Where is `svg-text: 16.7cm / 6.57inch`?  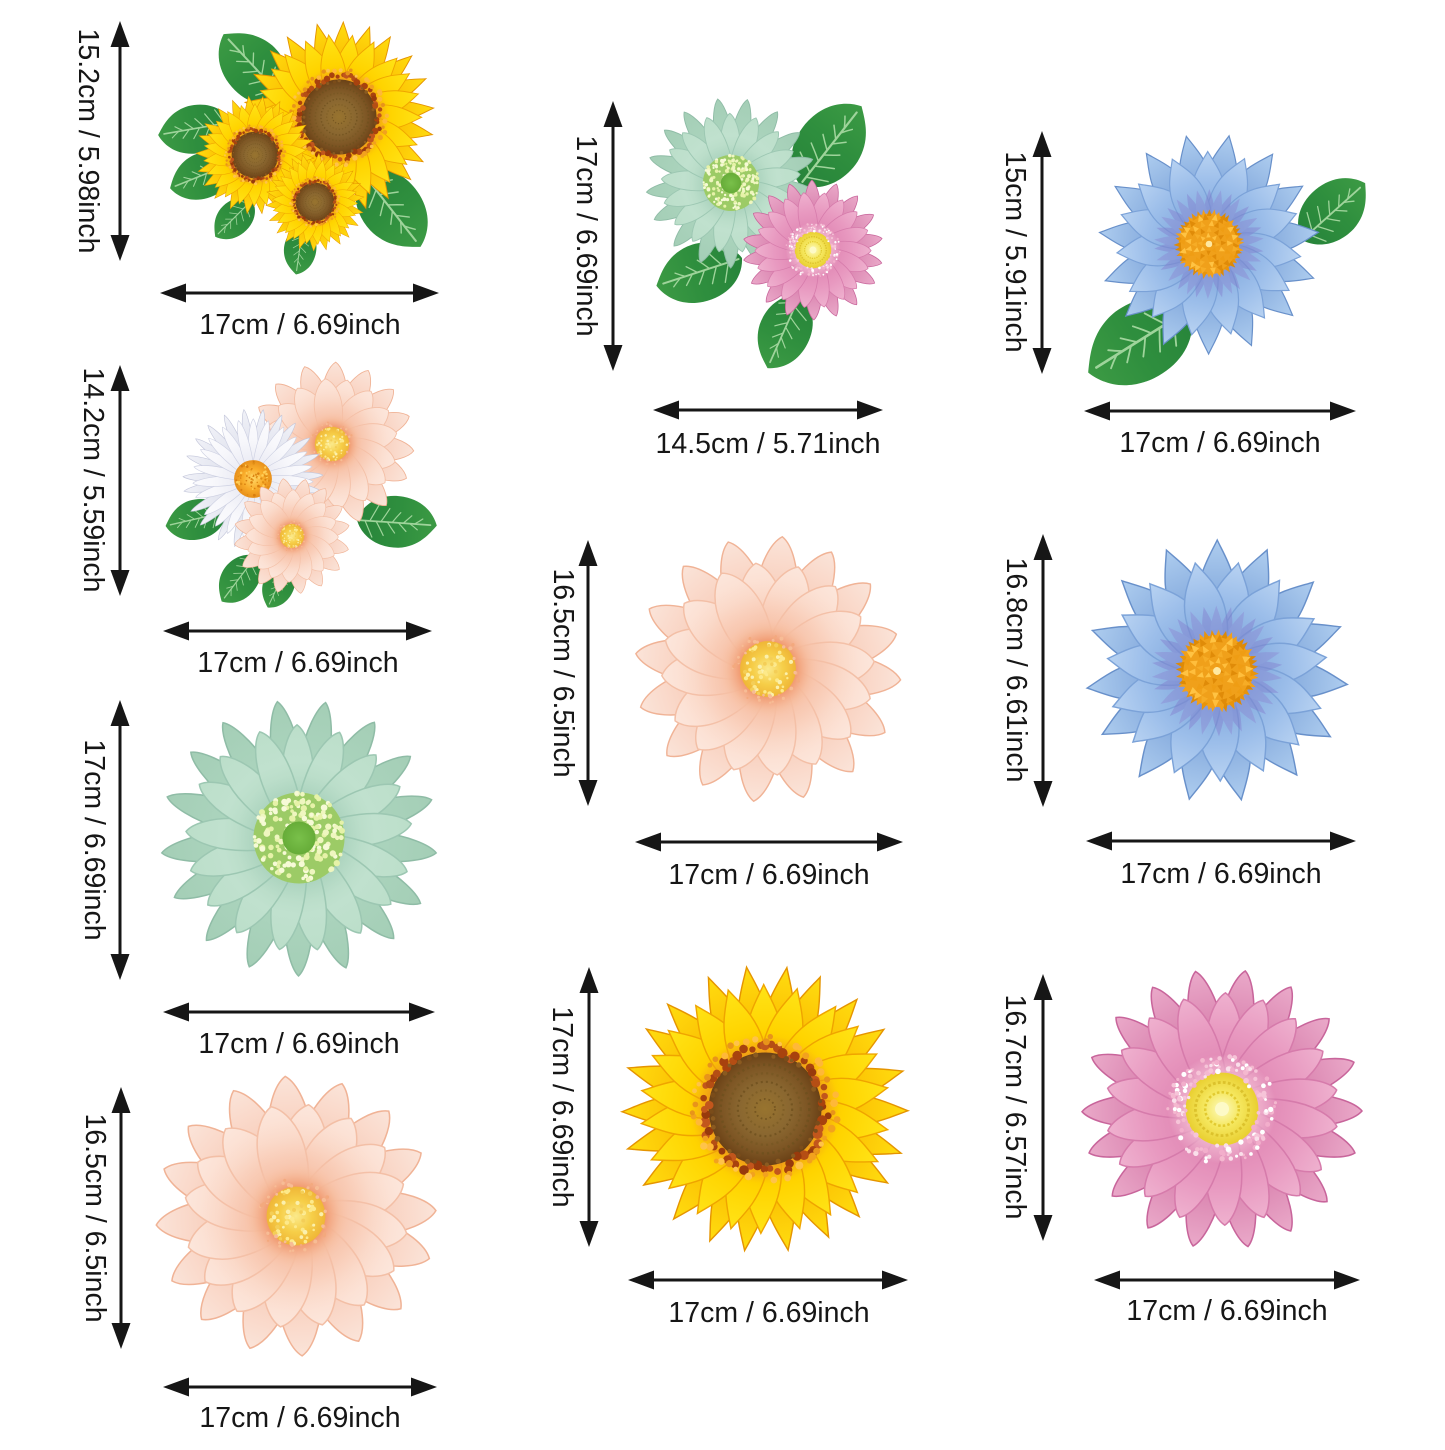
svg-text: 16.7cm / 6.57inch is located at coordinates (1015, 1107).